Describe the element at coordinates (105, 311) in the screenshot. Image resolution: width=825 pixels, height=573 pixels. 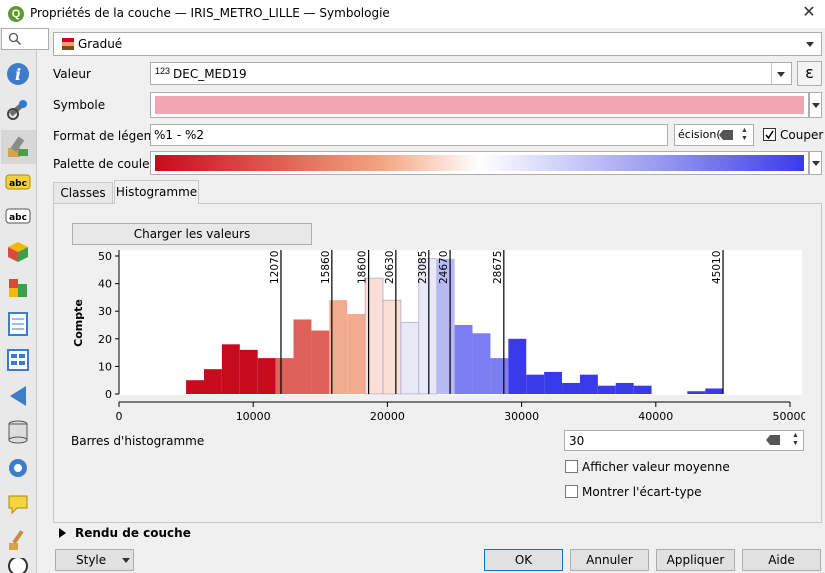
I see `y-tick-label: 30` at that location.